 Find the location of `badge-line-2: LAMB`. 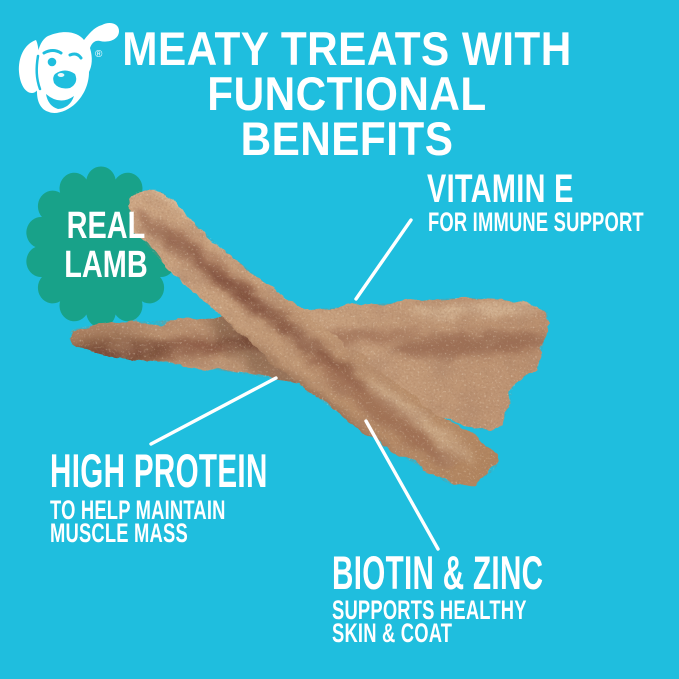

badge-line-2: LAMB is located at coordinates (106, 265).